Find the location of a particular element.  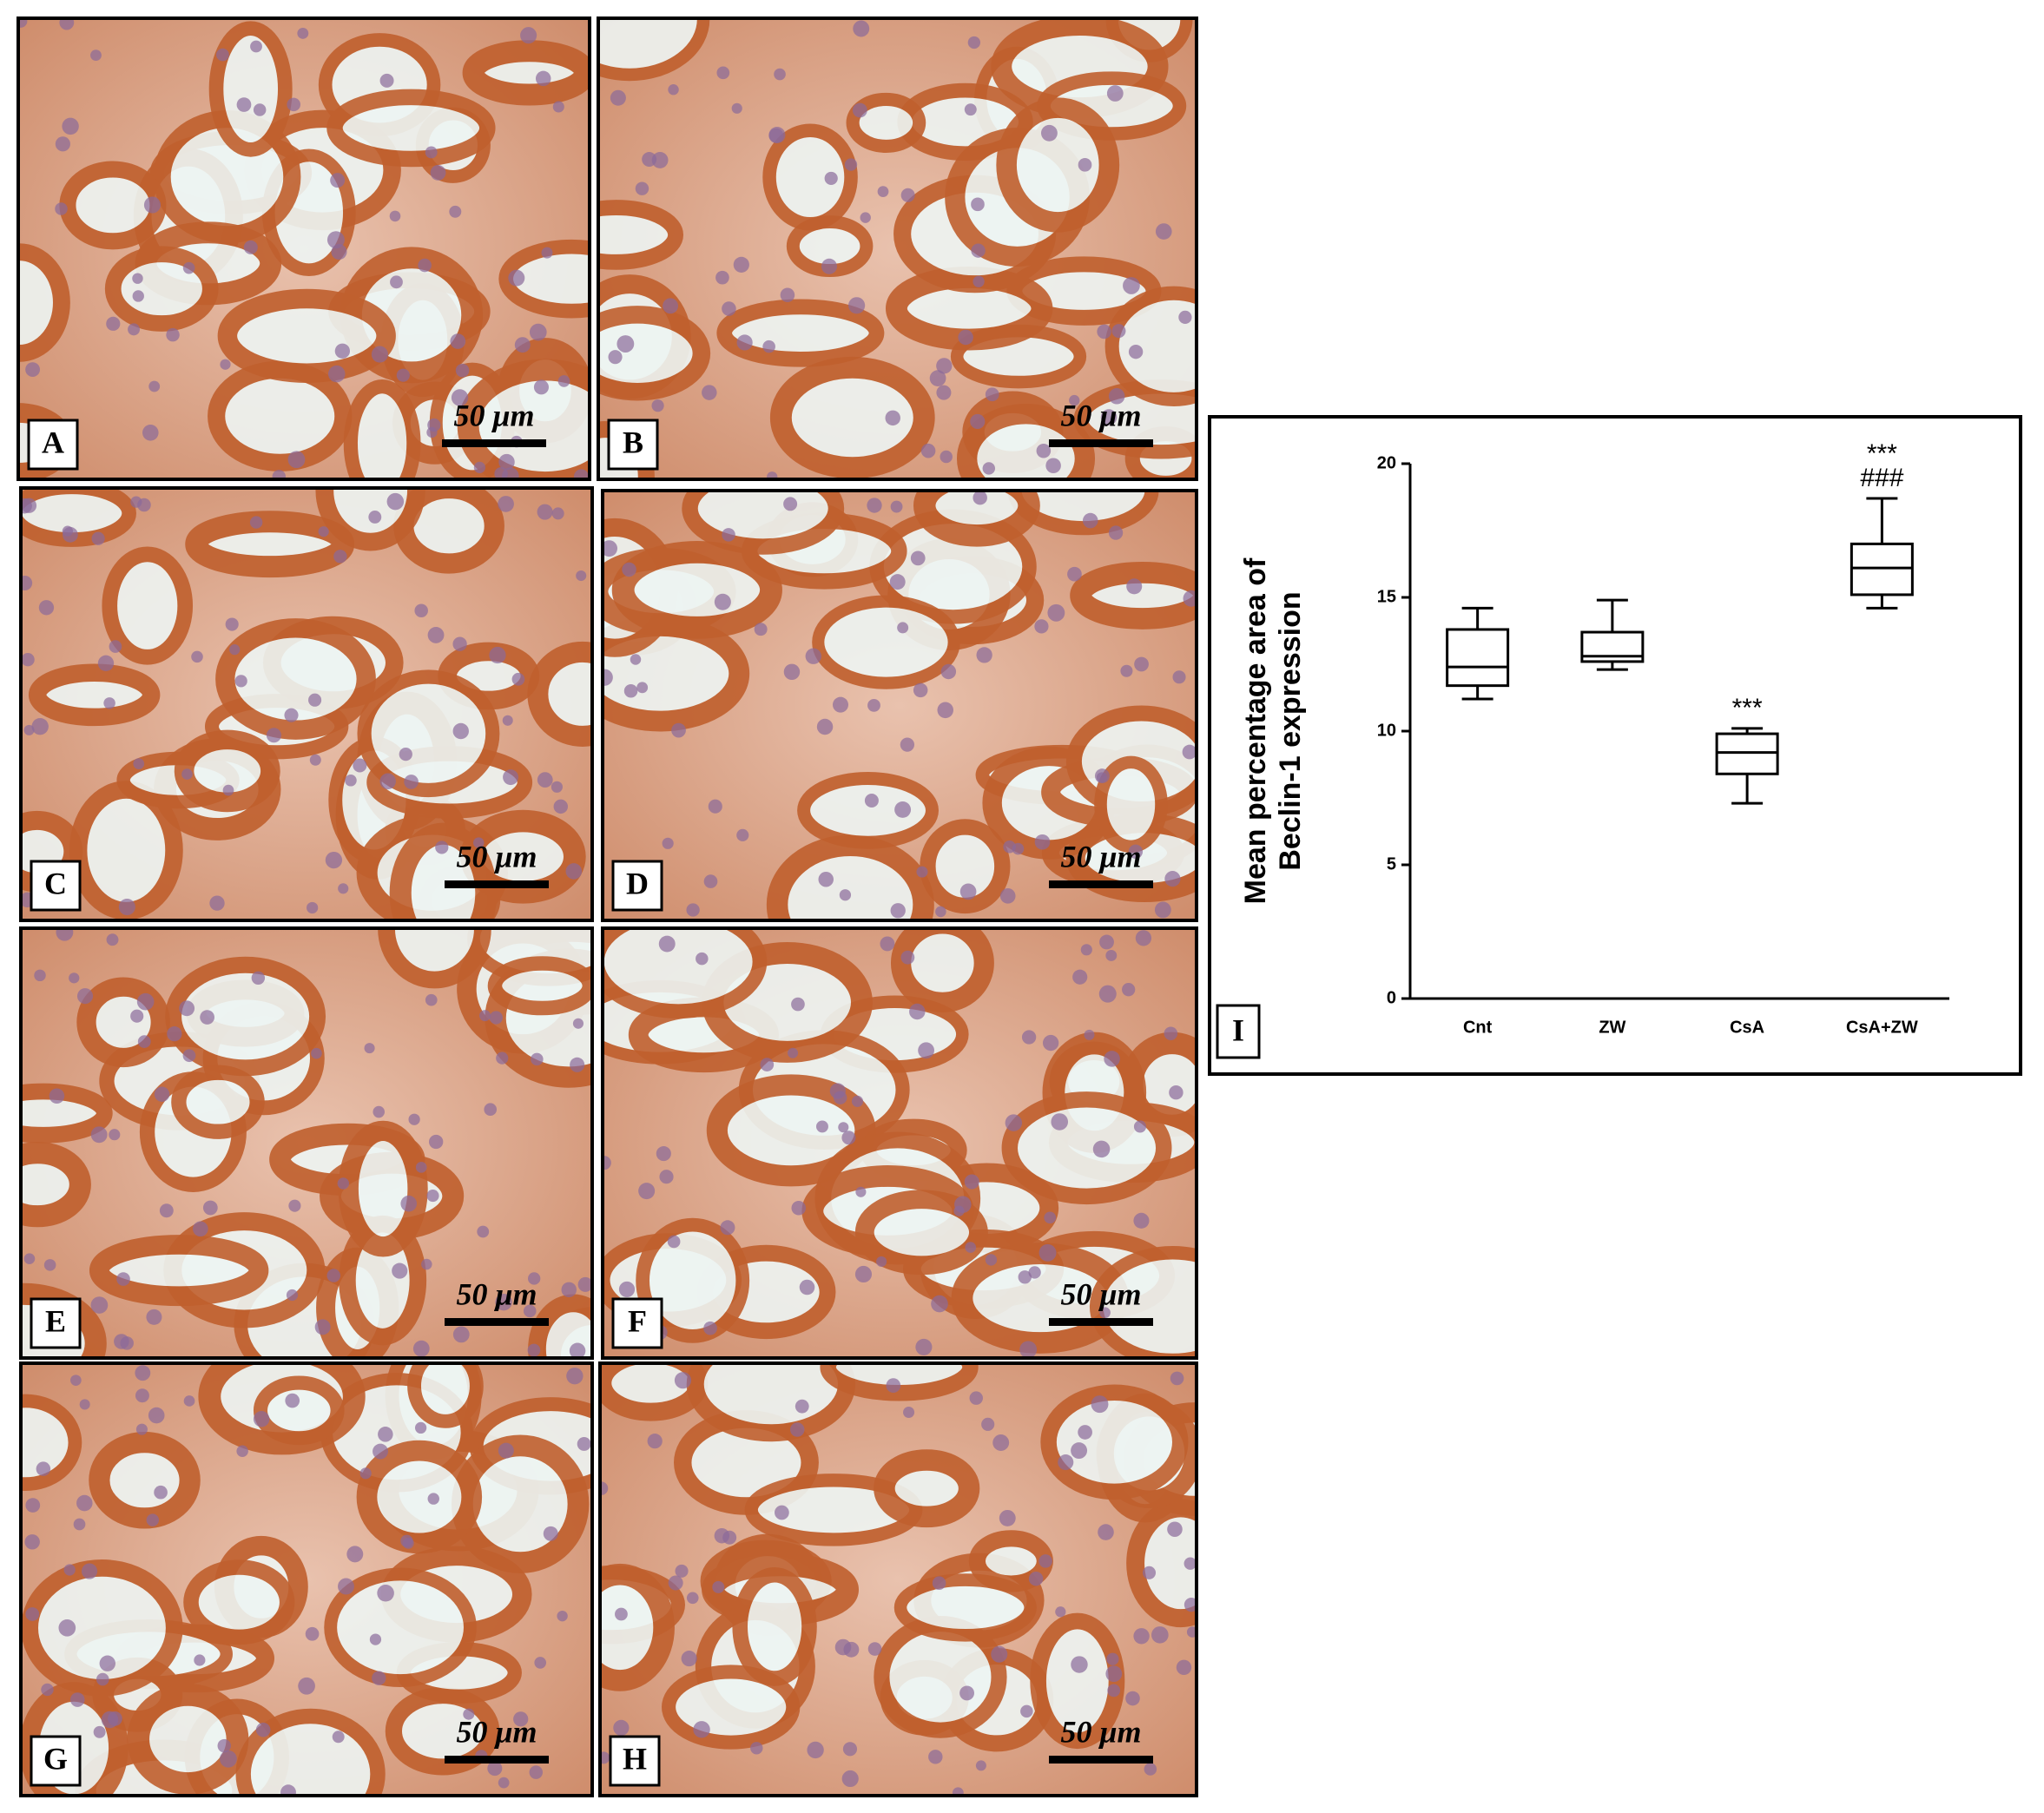

panel-label: F is located at coordinates (637, 1321).